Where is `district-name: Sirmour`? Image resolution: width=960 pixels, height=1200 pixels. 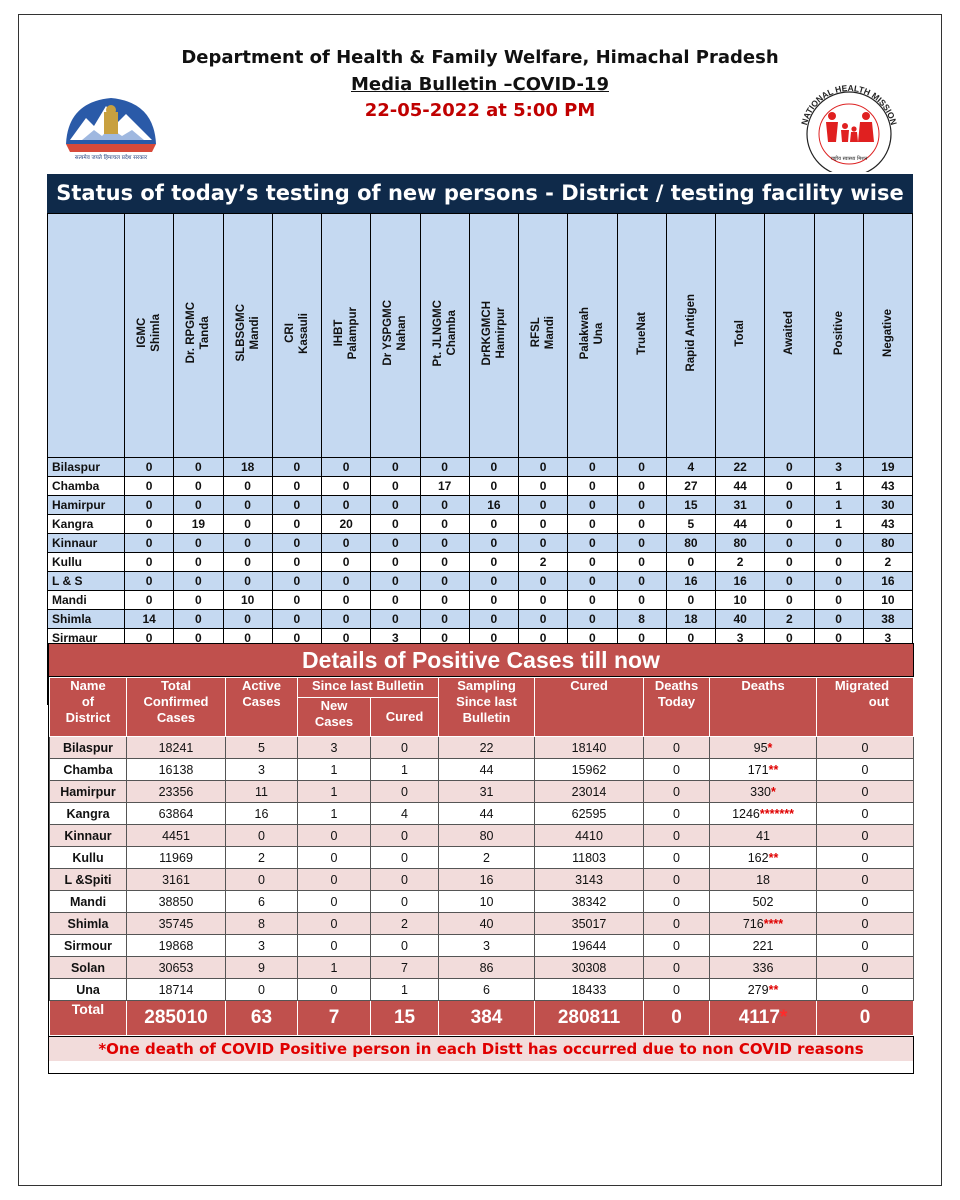
district-name: Sirmour is located at coordinates (88, 945).